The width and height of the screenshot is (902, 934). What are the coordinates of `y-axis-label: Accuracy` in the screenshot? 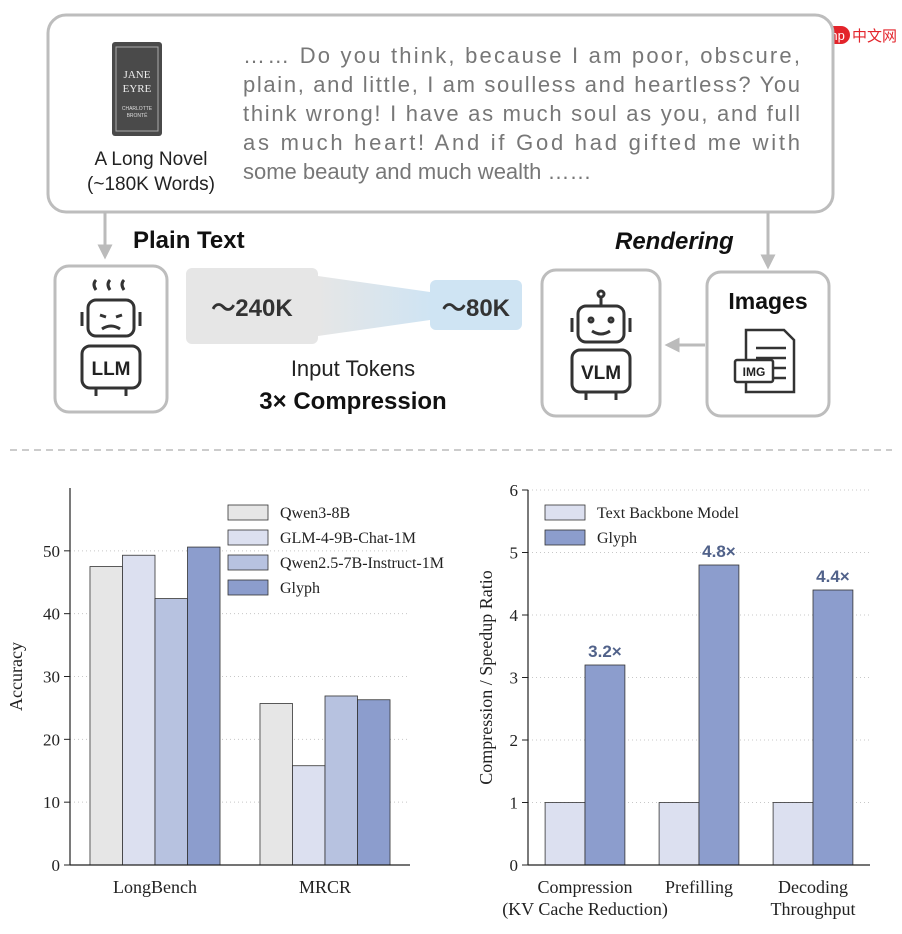 It's located at (16, 676).